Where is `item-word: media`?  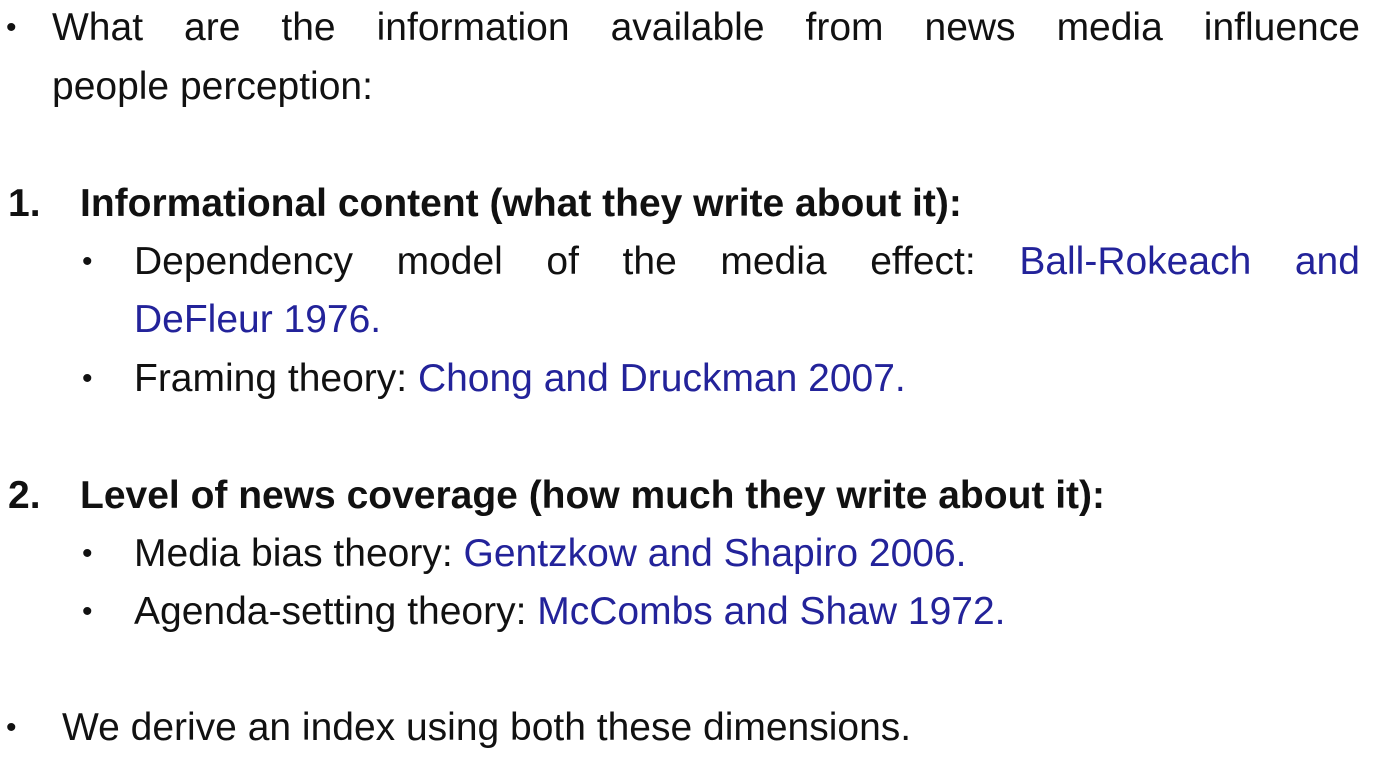
item-word: media is located at coordinates (773, 261).